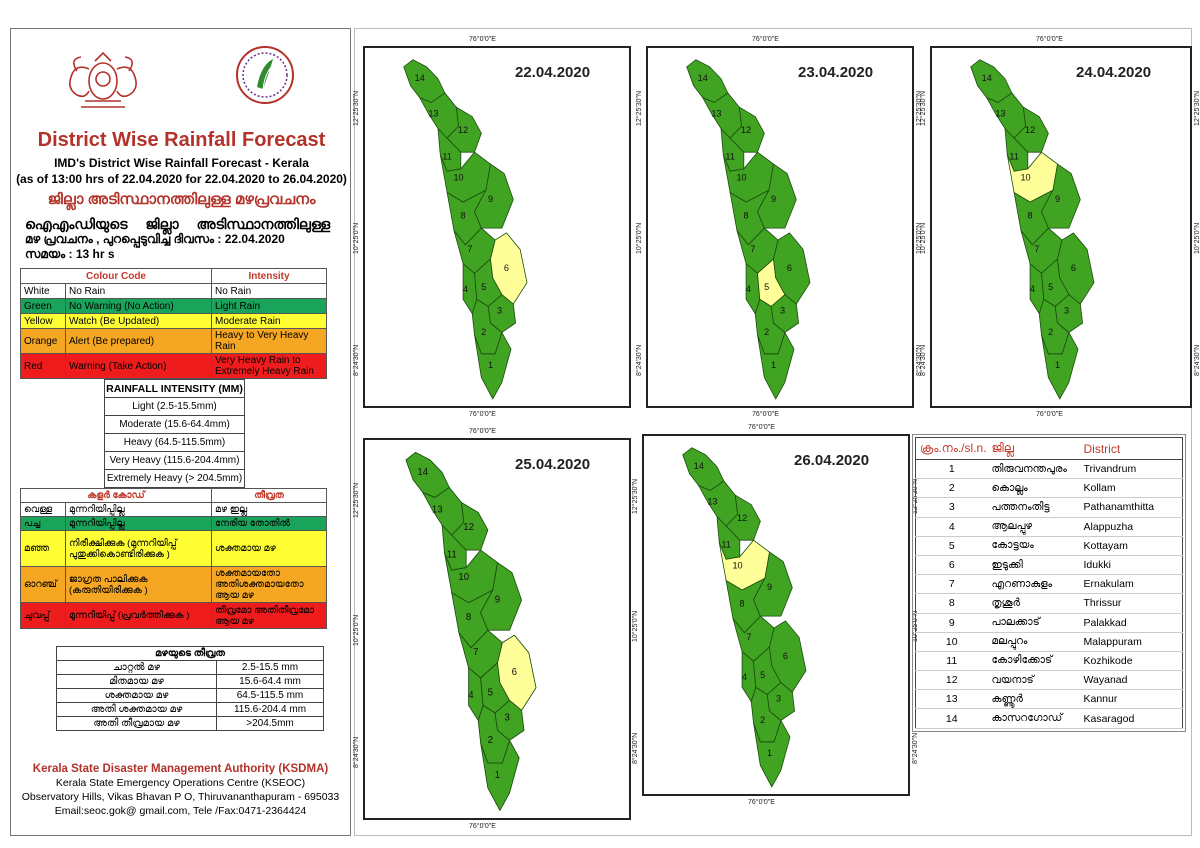 The width and height of the screenshot is (1200, 848). I want to click on colour-intensity-ml: ശക്തമായ മഴ, so click(269, 548).